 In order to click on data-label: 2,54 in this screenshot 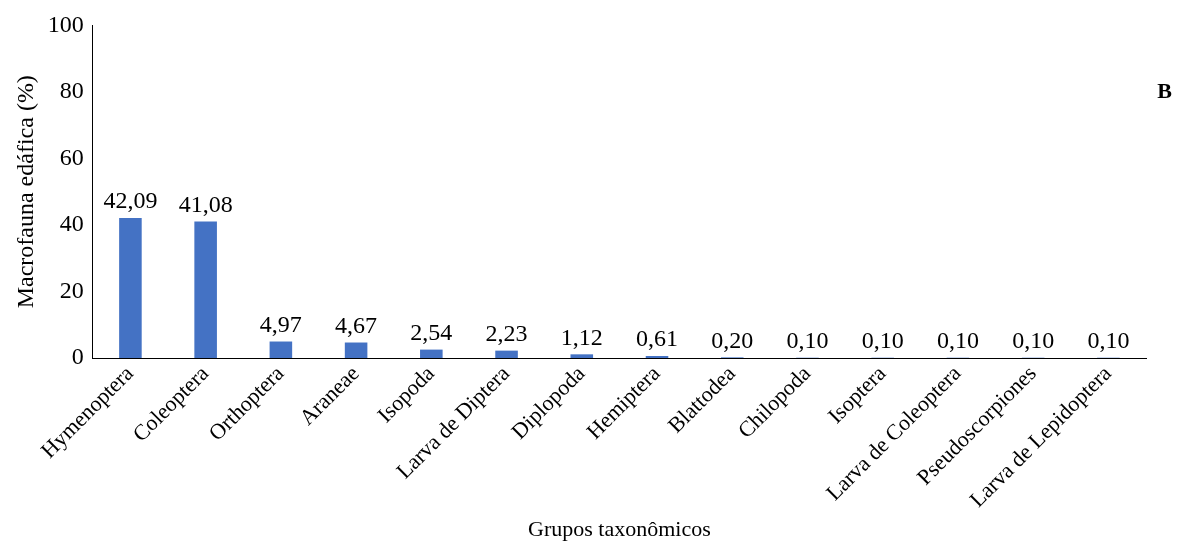, I will do `click(431, 331)`.